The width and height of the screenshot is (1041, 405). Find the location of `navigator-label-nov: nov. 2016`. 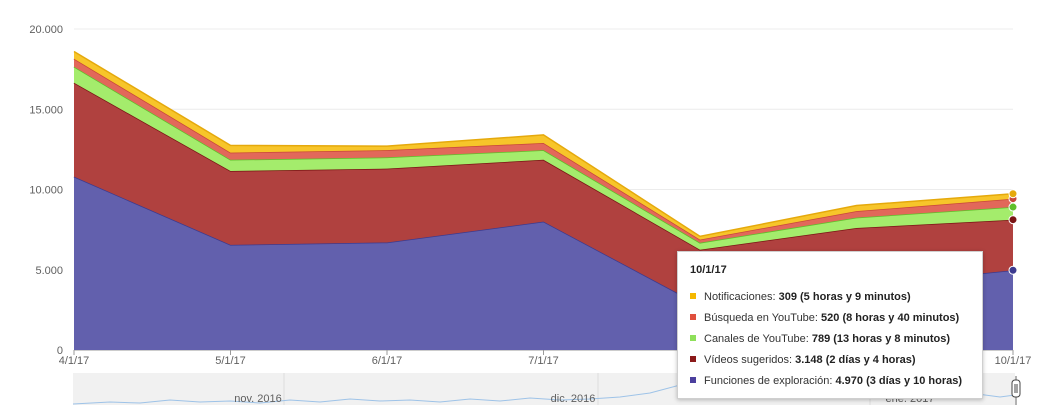

navigator-label-nov: nov. 2016 is located at coordinates (258, 399).